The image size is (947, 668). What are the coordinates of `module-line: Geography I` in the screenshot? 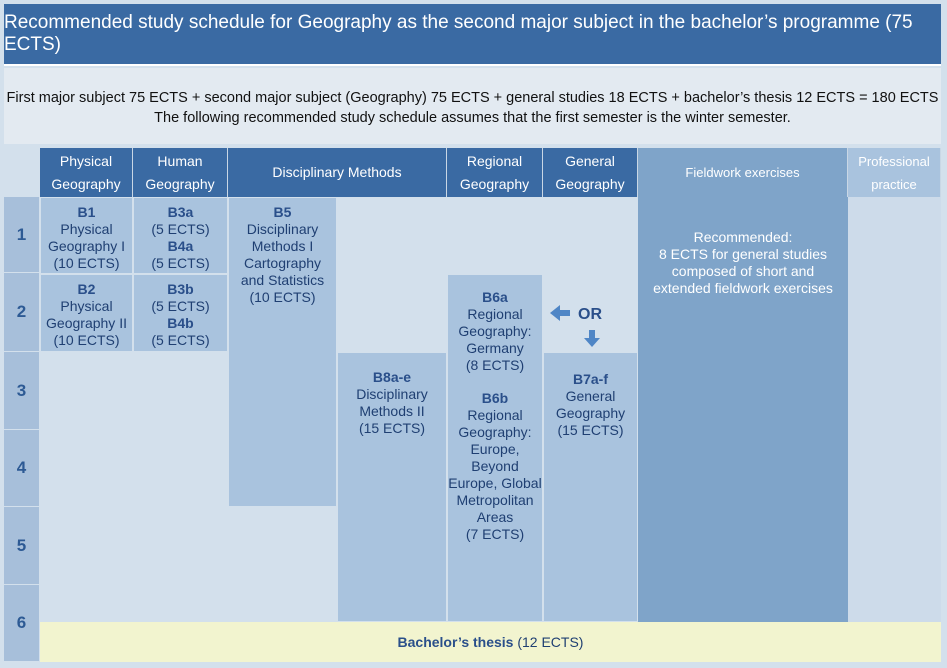 It's located at (86, 246).